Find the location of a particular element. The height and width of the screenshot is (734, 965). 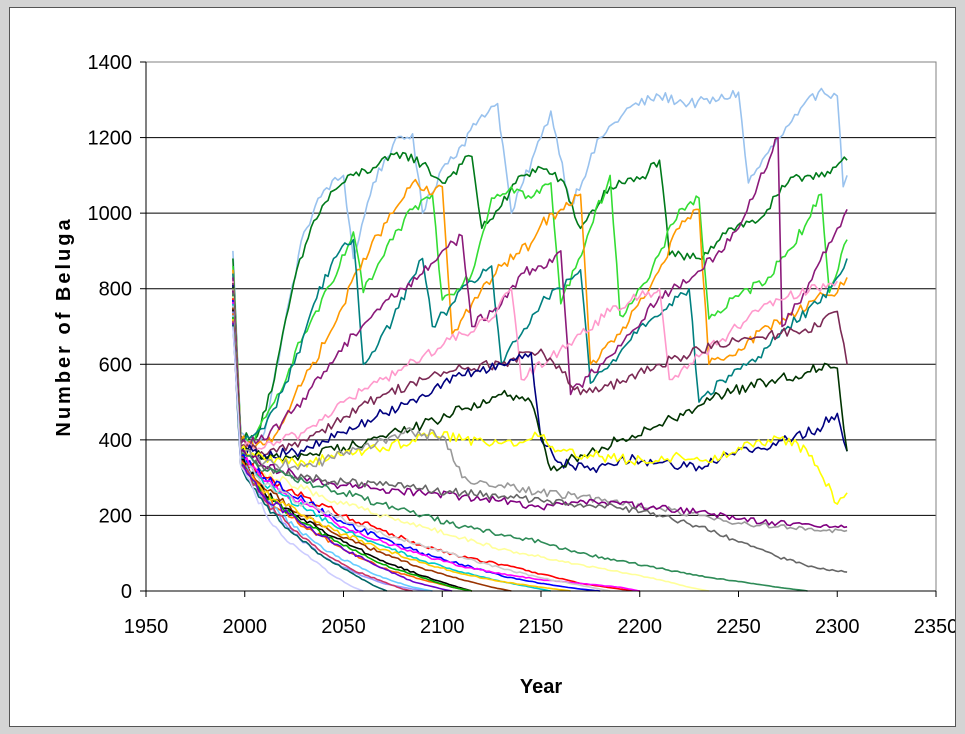

y-axis-title: Number of Beluga is located at coordinates (64, 326).